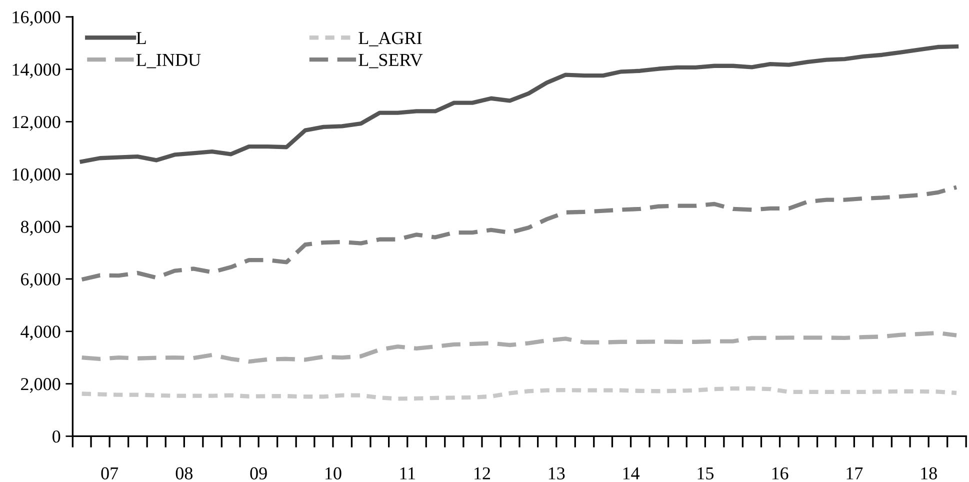  What do you see at coordinates (36, 18) in the screenshot?
I see `y-tick-label: 16,000` at bounding box center [36, 18].